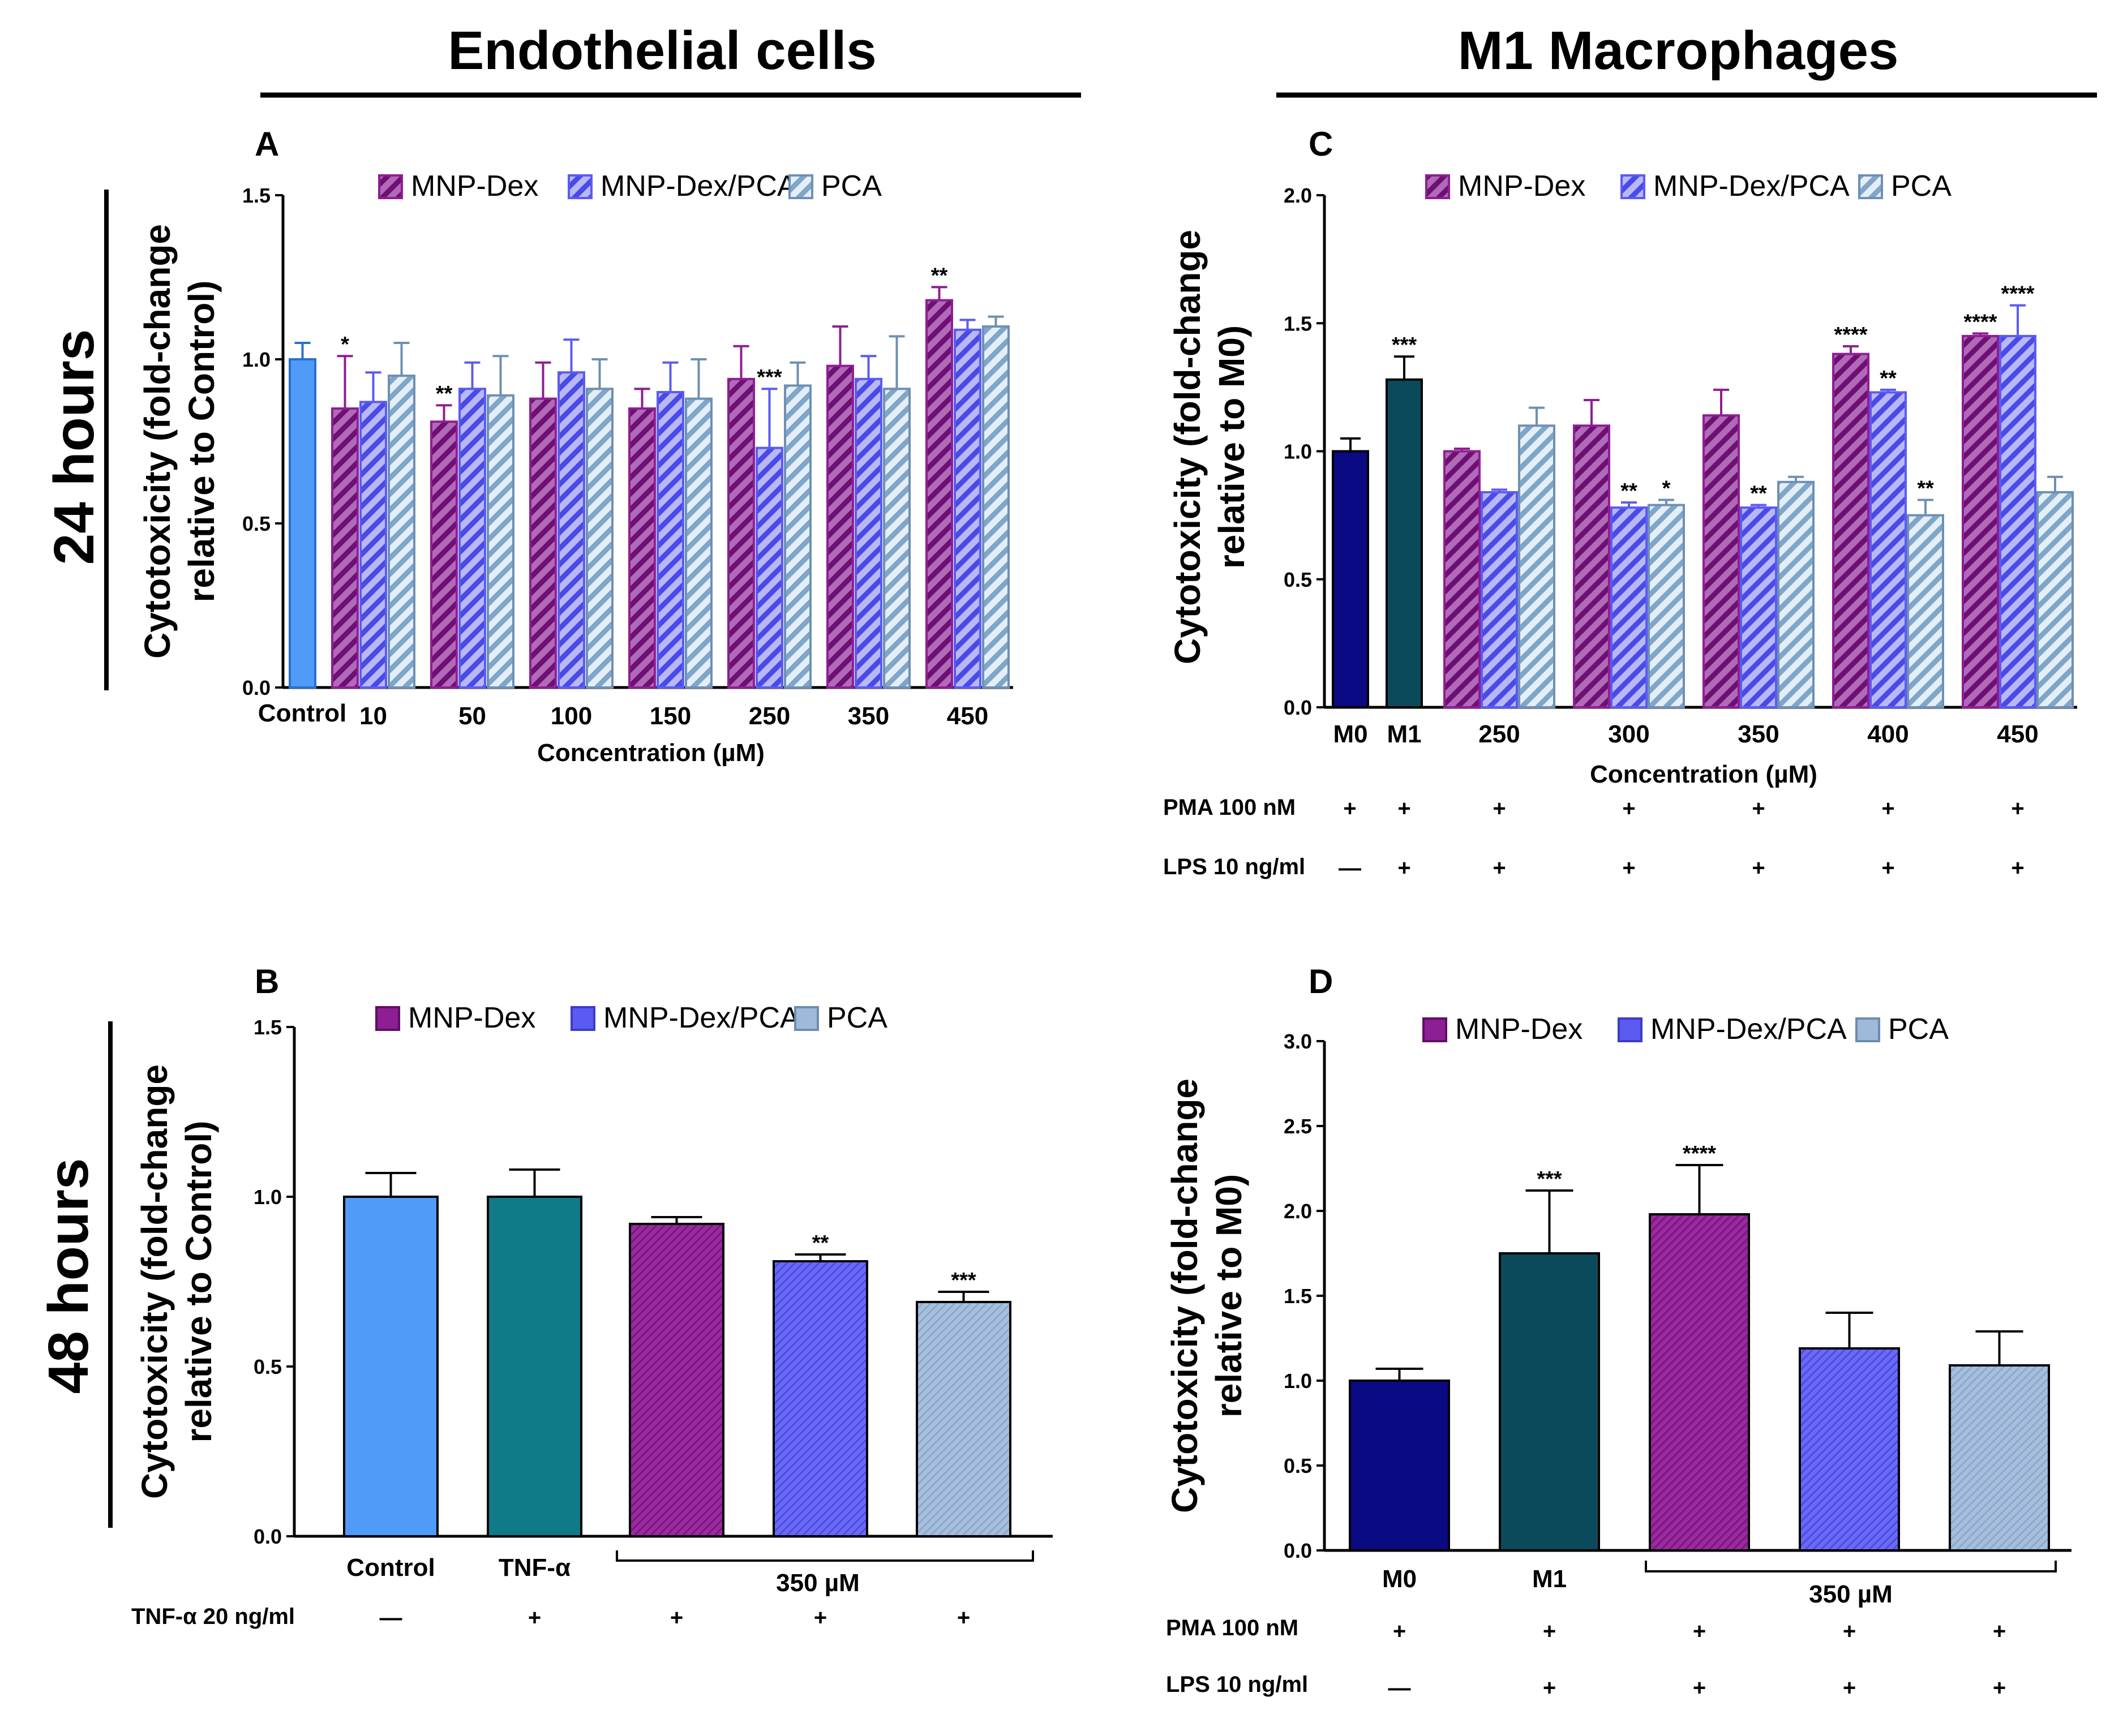  Describe the element at coordinates (201, 442) in the screenshot. I see `y-axis-title-line2: relative to Control)` at that location.